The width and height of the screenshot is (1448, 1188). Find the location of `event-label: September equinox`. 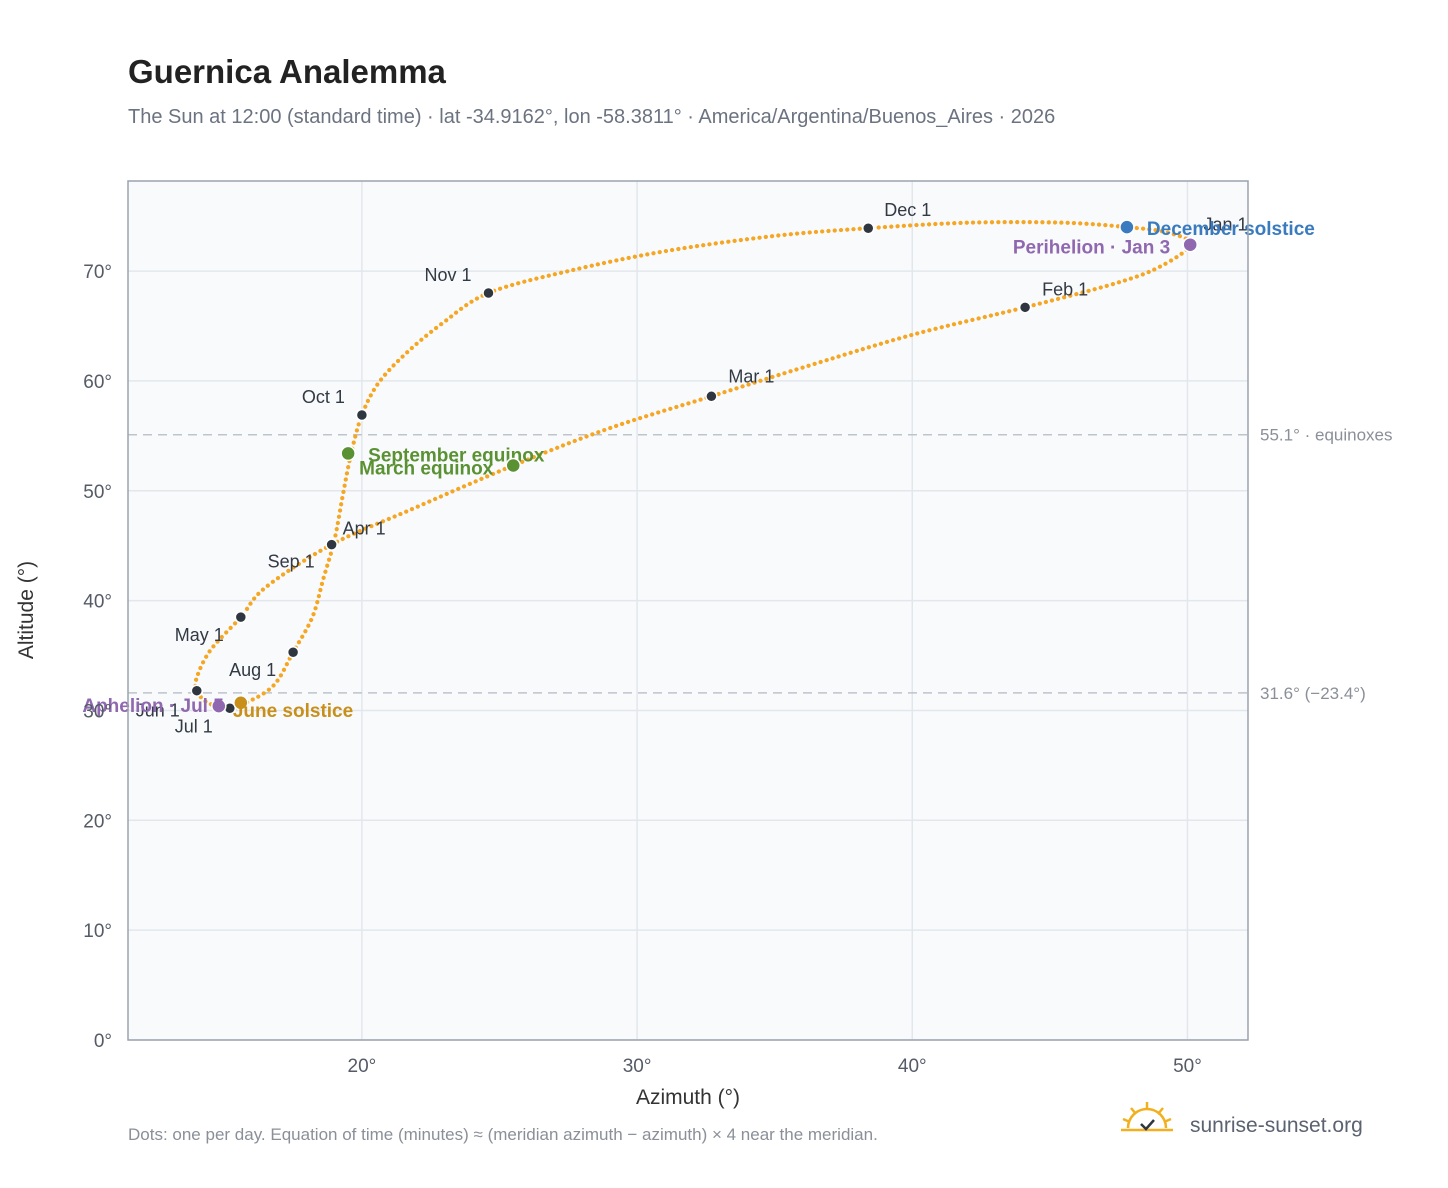

event-label: September equinox is located at coordinates (456, 455).